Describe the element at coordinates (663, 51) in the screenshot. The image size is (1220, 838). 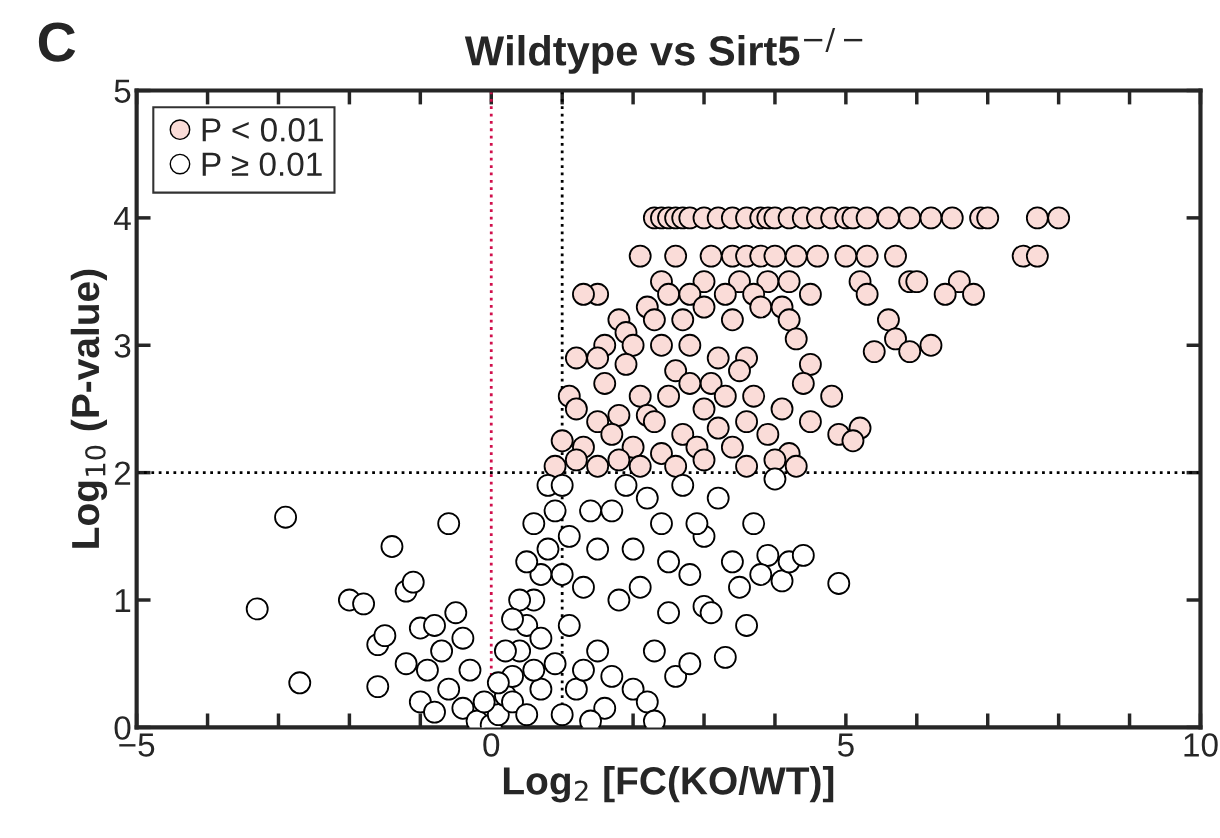
I see `chart-title: Wildtype vs Sirt5$^{−/−}$` at that location.